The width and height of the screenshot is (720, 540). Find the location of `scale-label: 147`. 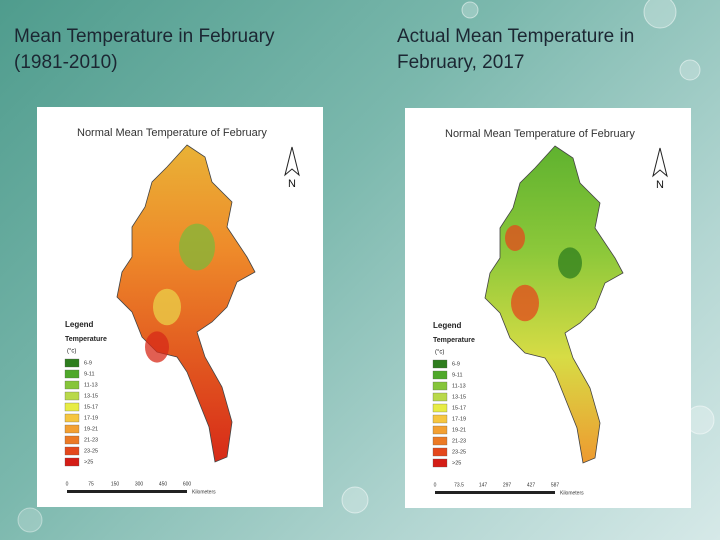

scale-label: 147 is located at coordinates (483, 485).